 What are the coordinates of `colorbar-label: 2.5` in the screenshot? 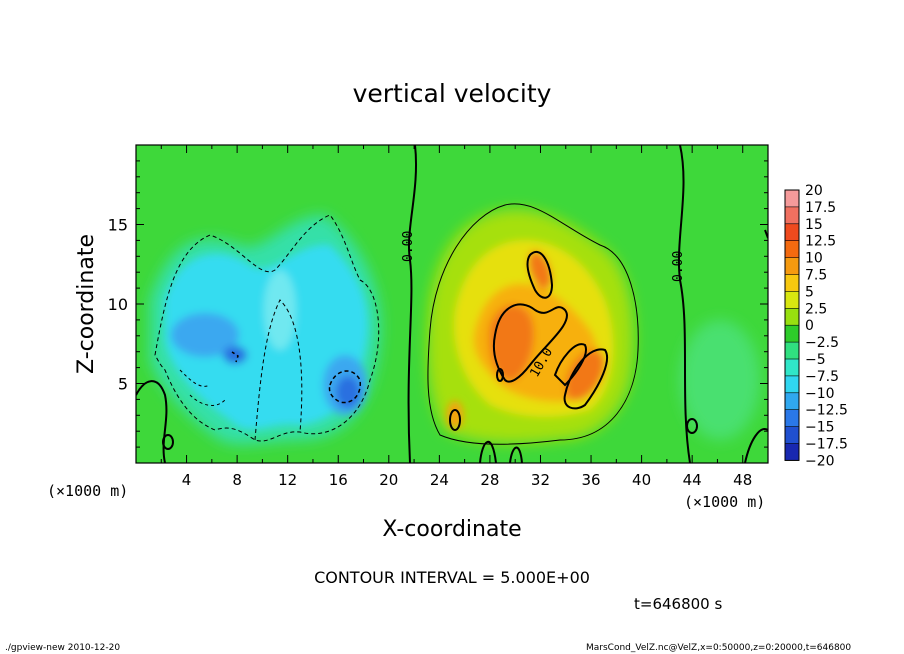 It's located at (816, 309).